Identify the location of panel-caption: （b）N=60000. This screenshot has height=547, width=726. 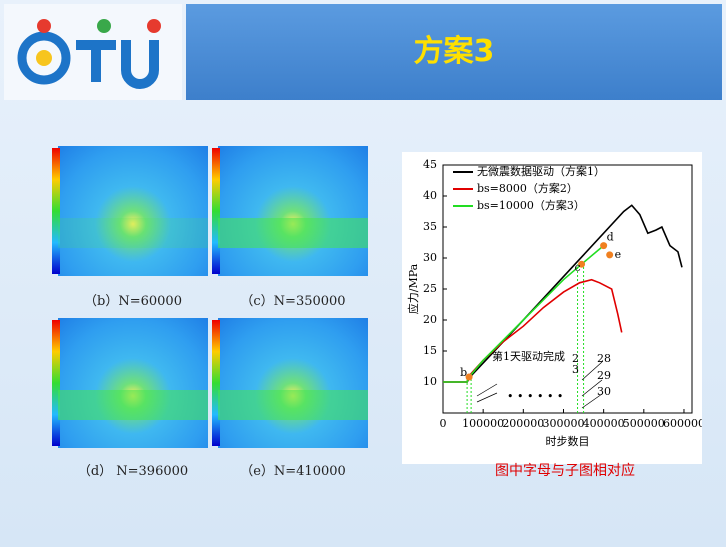
(133, 301).